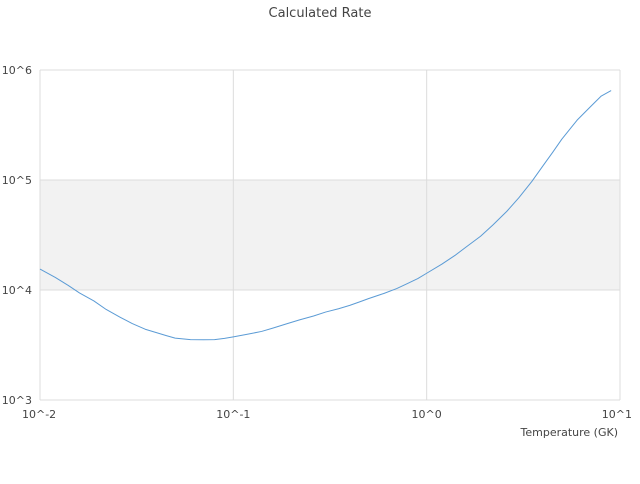 The width and height of the screenshot is (640, 484). Describe the element at coordinates (17, 290) in the screenshot. I see `y-tick-label: 10^4` at that location.